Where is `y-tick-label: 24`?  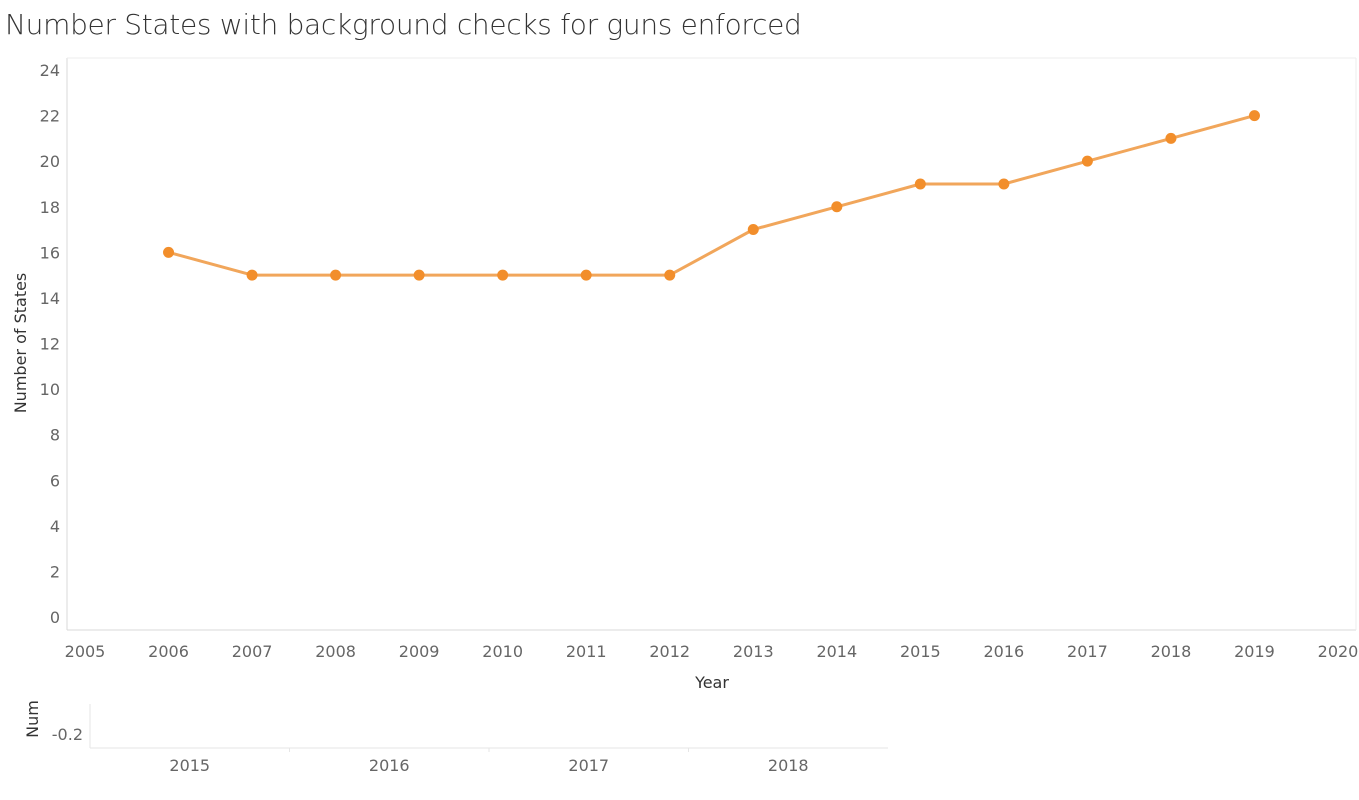
y-tick-label: 24 is located at coordinates (50, 70).